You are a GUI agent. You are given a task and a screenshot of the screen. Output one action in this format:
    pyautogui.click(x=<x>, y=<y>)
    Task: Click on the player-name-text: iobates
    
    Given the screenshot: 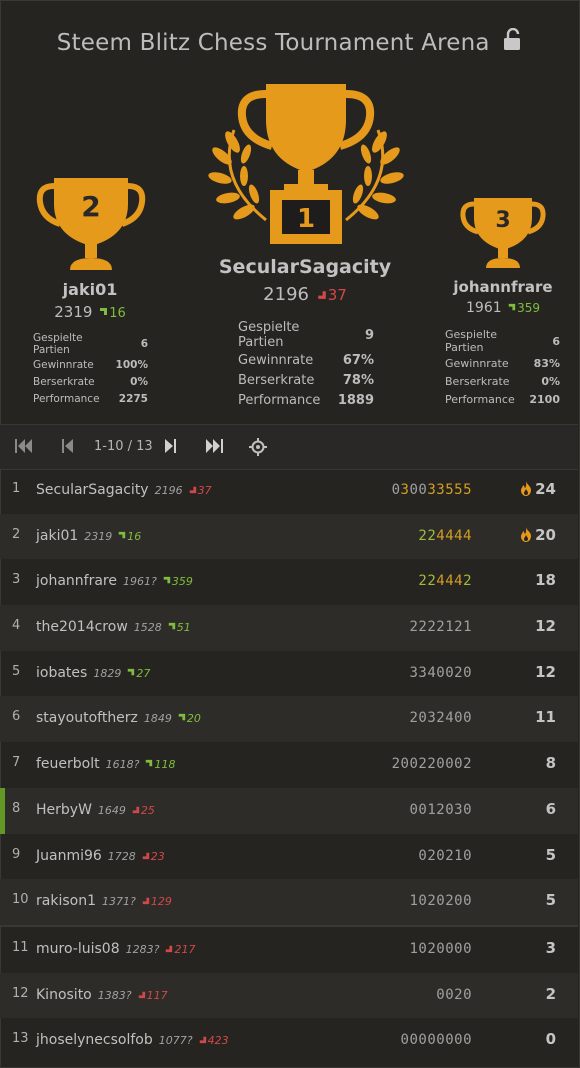 What is the action you would take?
    pyautogui.click(x=62, y=672)
    